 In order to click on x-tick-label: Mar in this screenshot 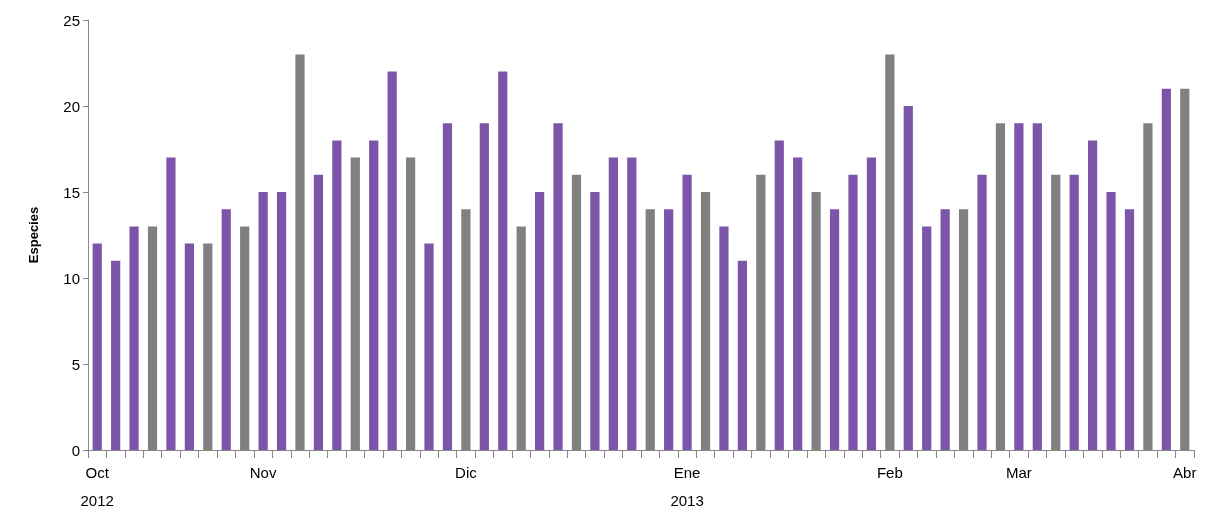, I will do `click(1018, 472)`.